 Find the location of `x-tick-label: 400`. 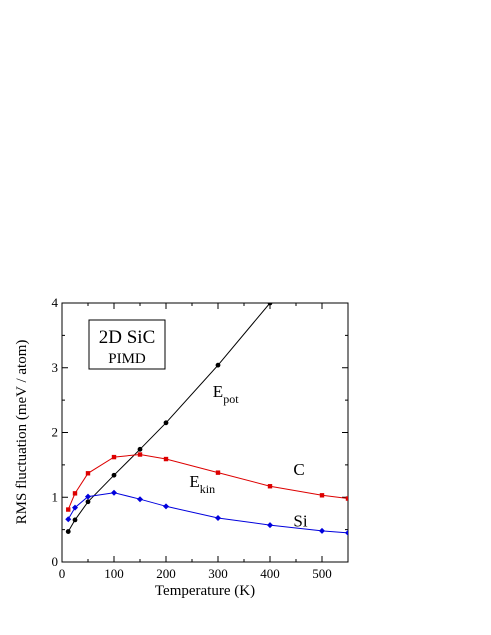

x-tick-label: 400 is located at coordinates (270, 573).